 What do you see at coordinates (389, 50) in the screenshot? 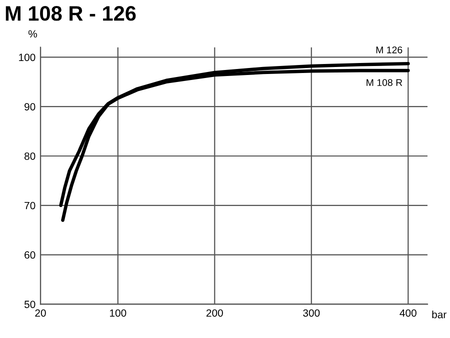
I see `series-label: M 126` at bounding box center [389, 50].